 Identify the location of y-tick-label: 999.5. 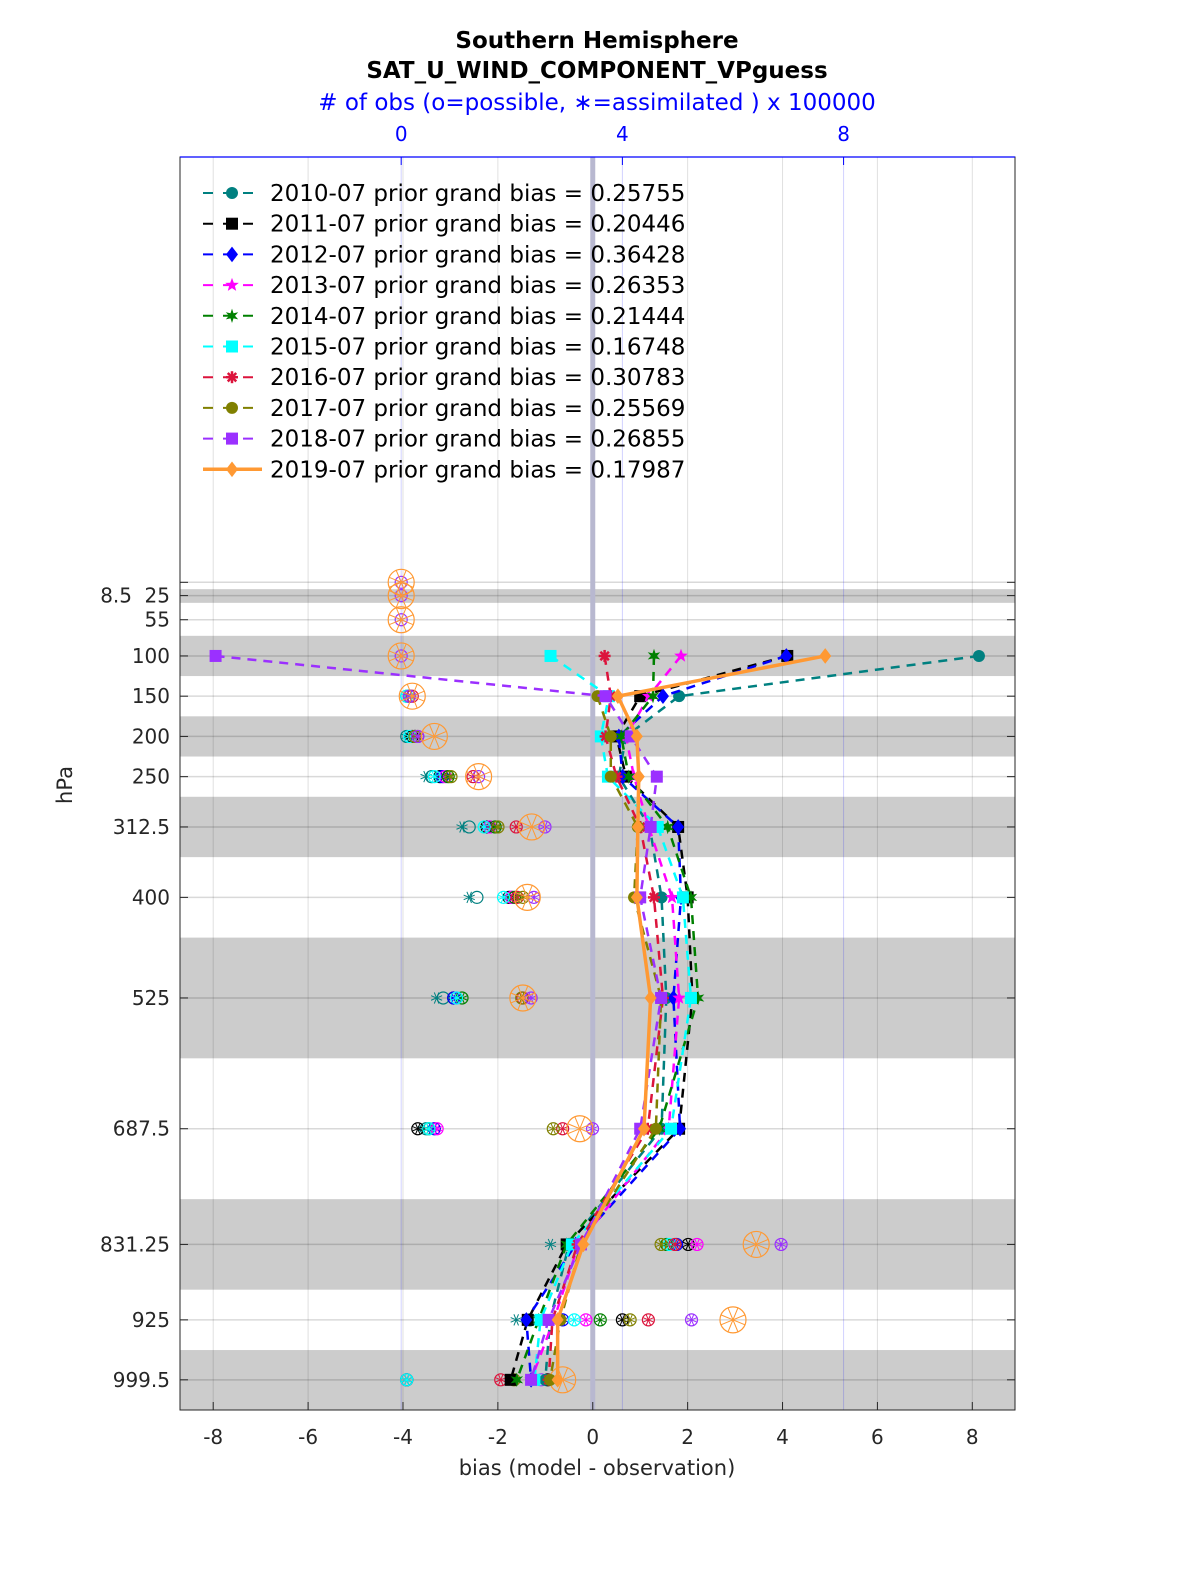
(141, 1380).